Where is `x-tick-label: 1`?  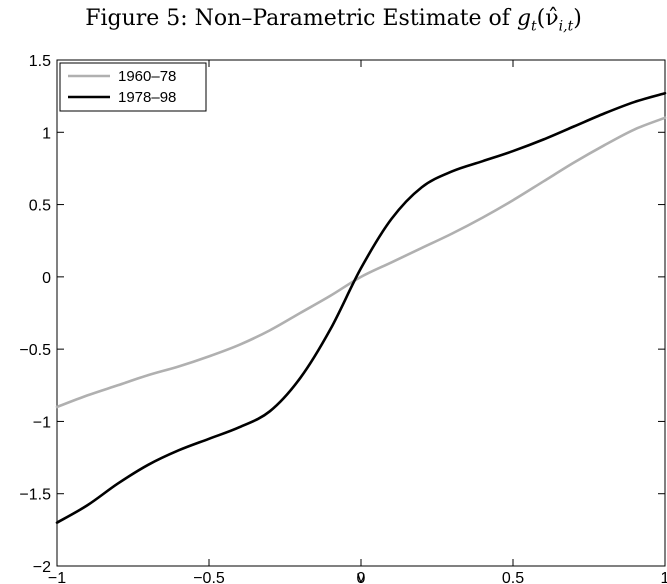
x-tick-label: 1 is located at coordinates (664, 577).